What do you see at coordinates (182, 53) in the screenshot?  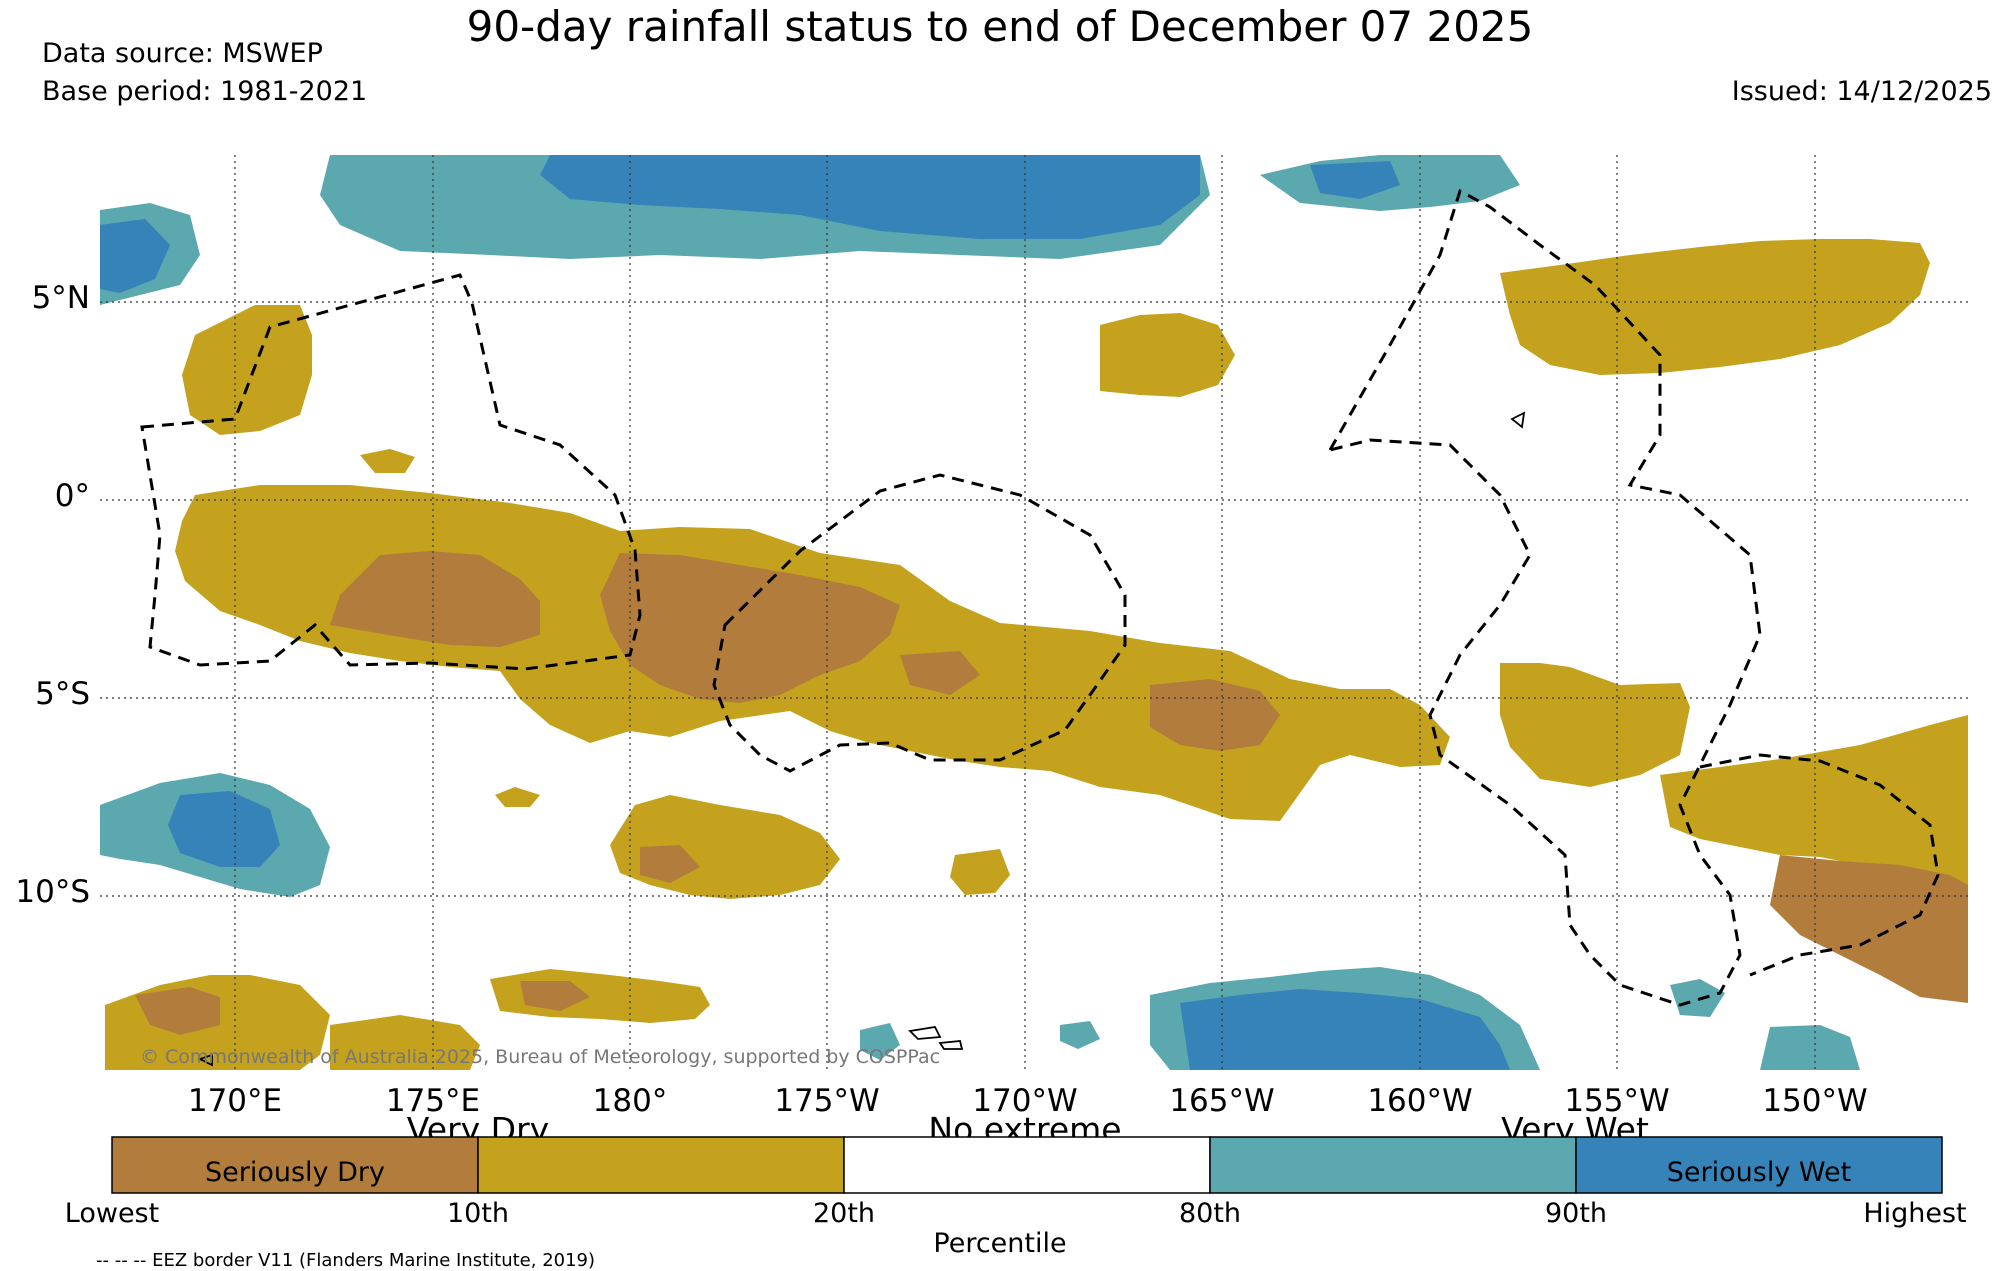 I see `data-source-label: Data source: MSWEP` at bounding box center [182, 53].